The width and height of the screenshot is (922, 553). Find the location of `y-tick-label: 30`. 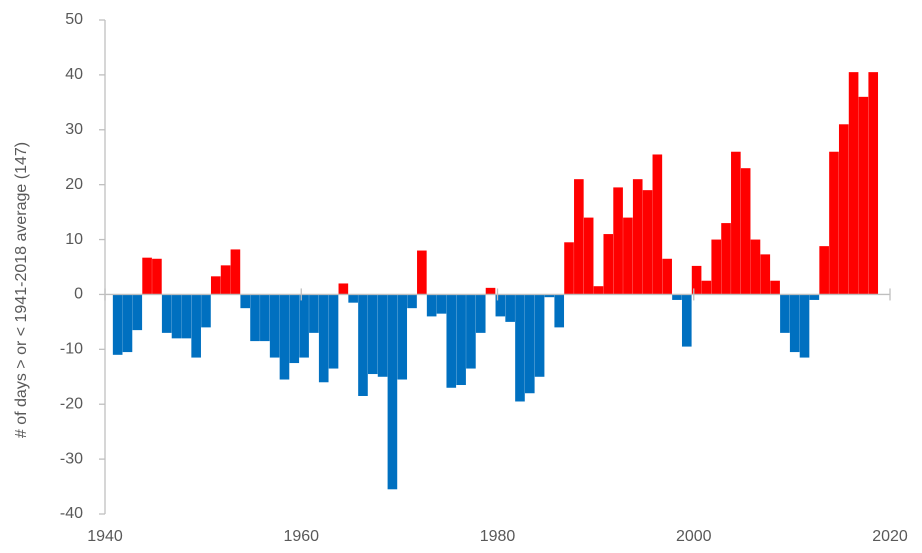

y-tick-label: 30 is located at coordinates (74, 129).